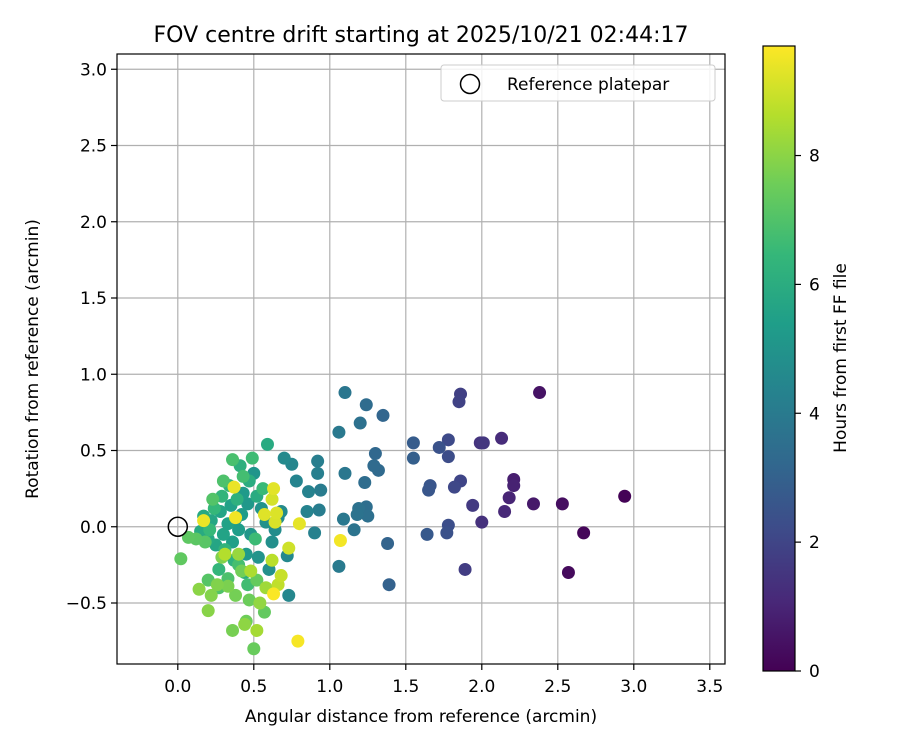 The height and width of the screenshot is (754, 900). I want to click on legend-reference-icon, so click(470, 84).